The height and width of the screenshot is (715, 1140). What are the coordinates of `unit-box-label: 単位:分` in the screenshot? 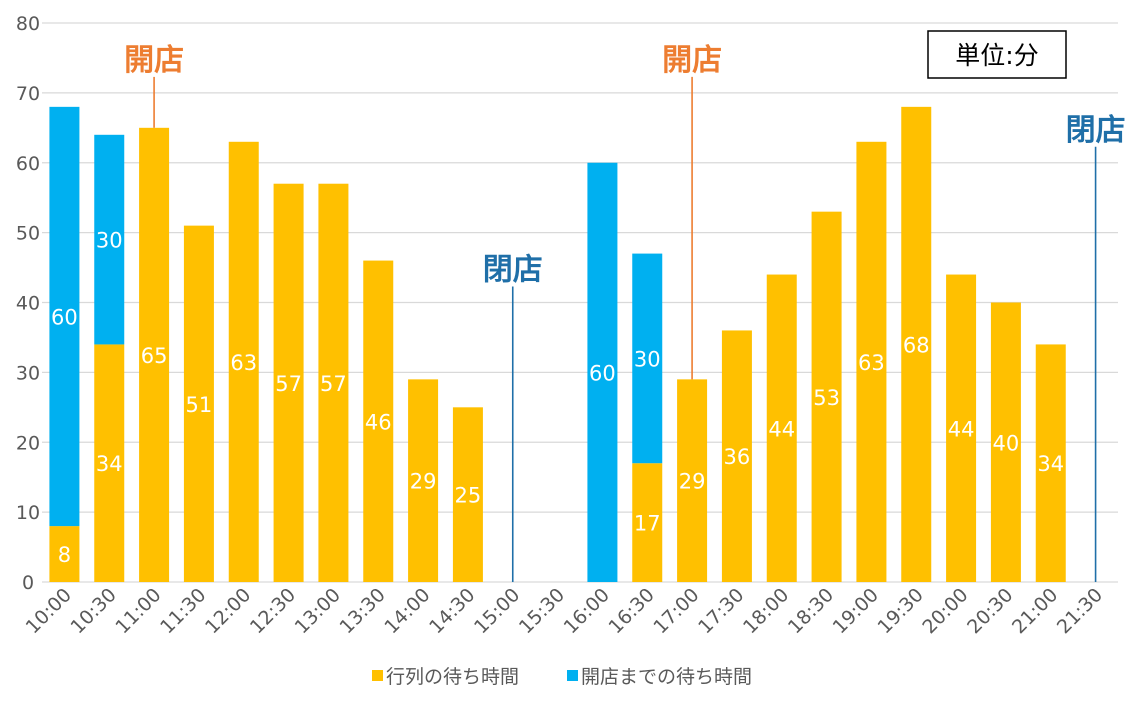 It's located at (996, 55).